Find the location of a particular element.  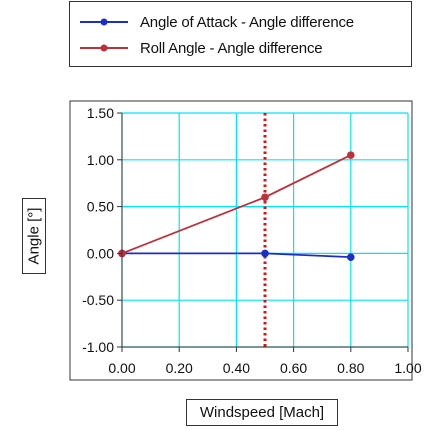

legend-item-roll-angle: Roll Angle - Angle difference is located at coordinates (200, 48).